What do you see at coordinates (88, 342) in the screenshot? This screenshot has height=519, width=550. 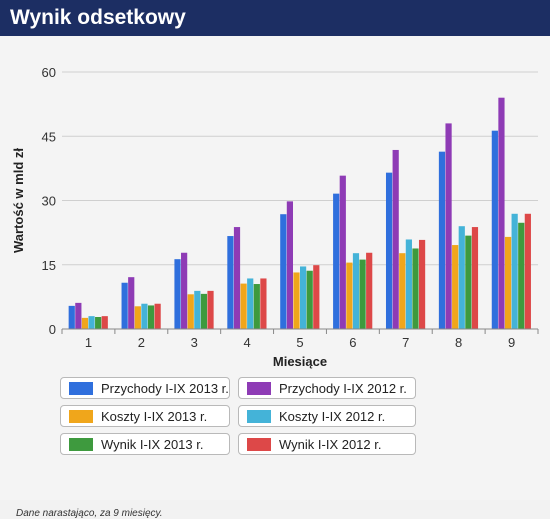 I see `x-tick-label: 1` at bounding box center [88, 342].